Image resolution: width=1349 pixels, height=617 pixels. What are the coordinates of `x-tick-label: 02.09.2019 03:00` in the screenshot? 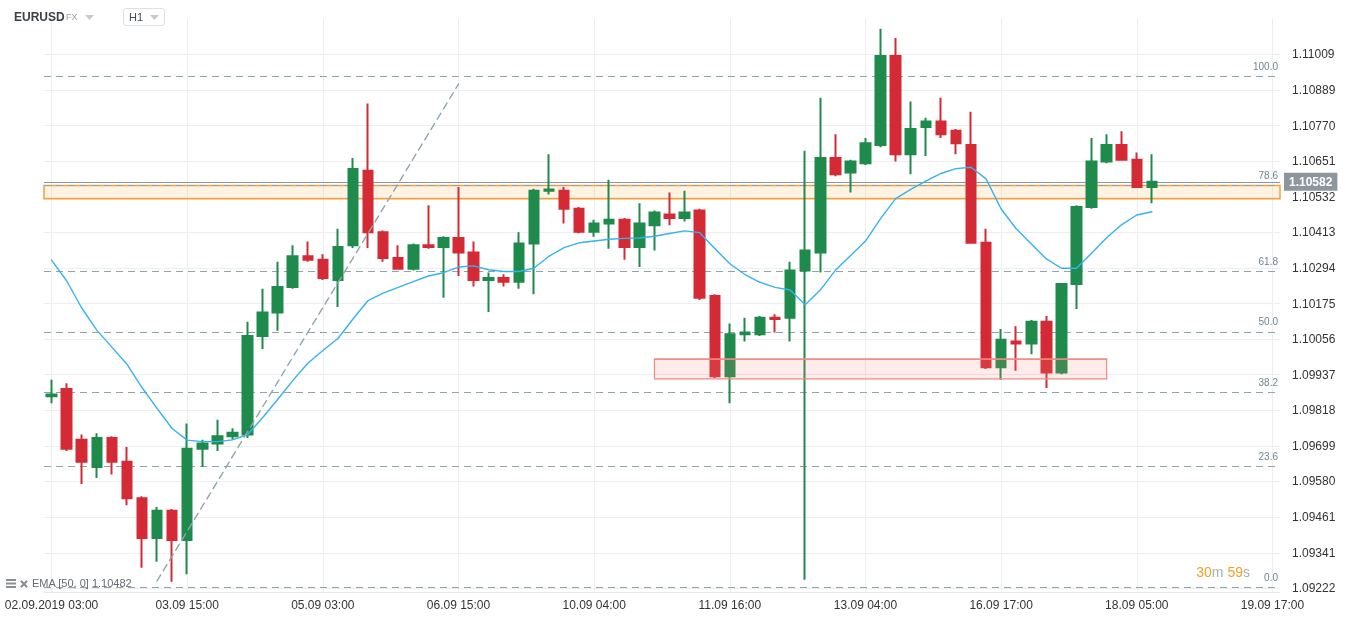 It's located at (51, 605).